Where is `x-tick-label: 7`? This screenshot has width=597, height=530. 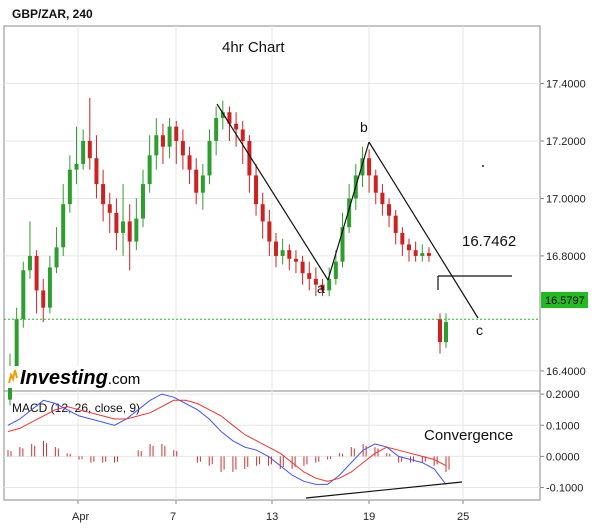 x-tick-label: 7 is located at coordinates (173, 517).